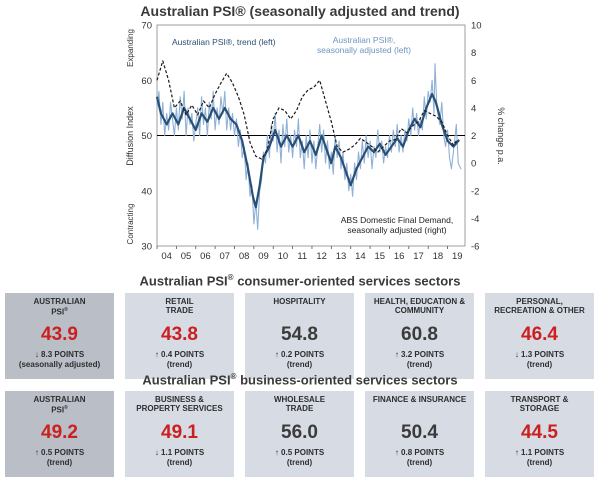 The image size is (600, 477). I want to click on x-tick-label: 04, so click(166, 256).